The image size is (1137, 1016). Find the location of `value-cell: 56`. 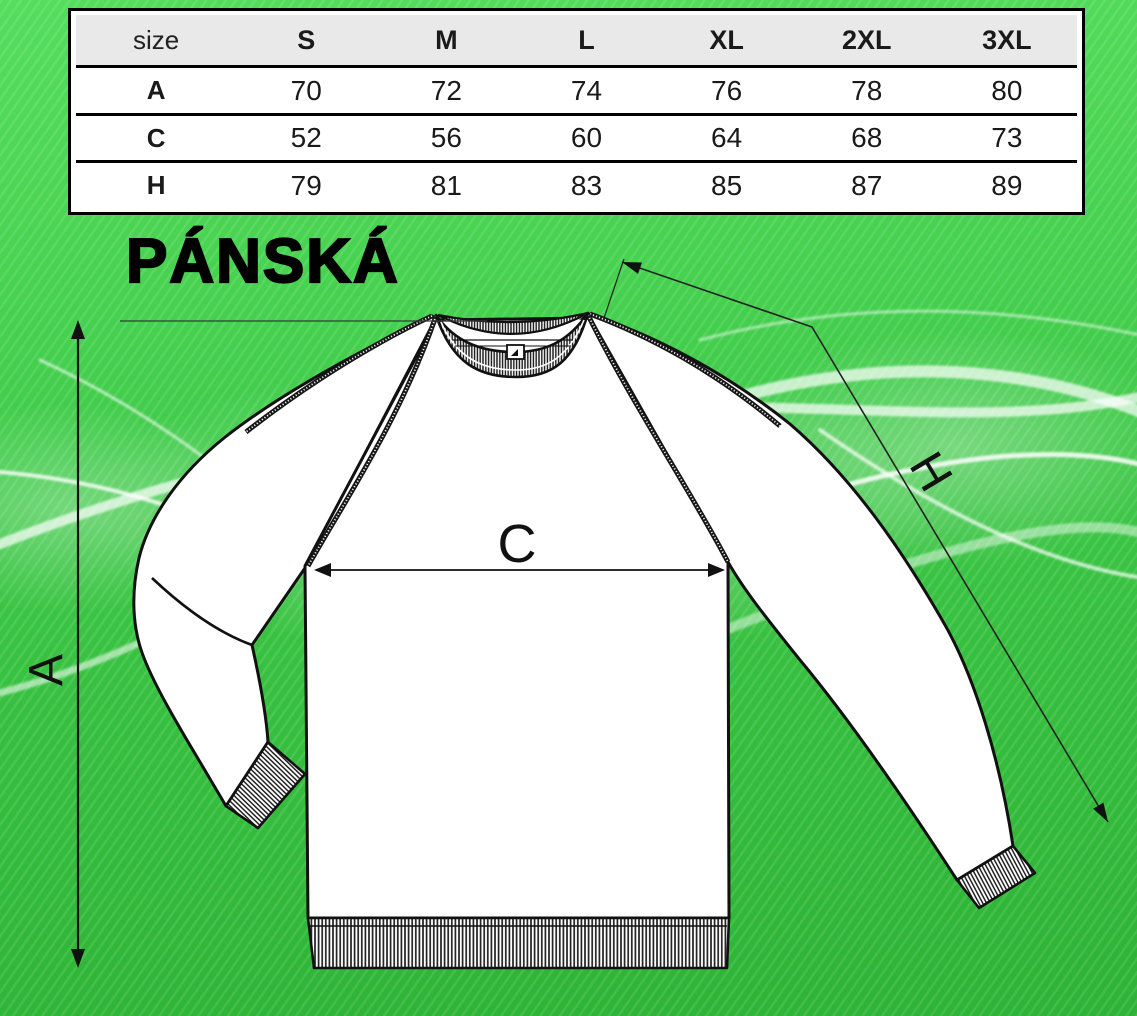

value-cell: 56 is located at coordinates (446, 138).